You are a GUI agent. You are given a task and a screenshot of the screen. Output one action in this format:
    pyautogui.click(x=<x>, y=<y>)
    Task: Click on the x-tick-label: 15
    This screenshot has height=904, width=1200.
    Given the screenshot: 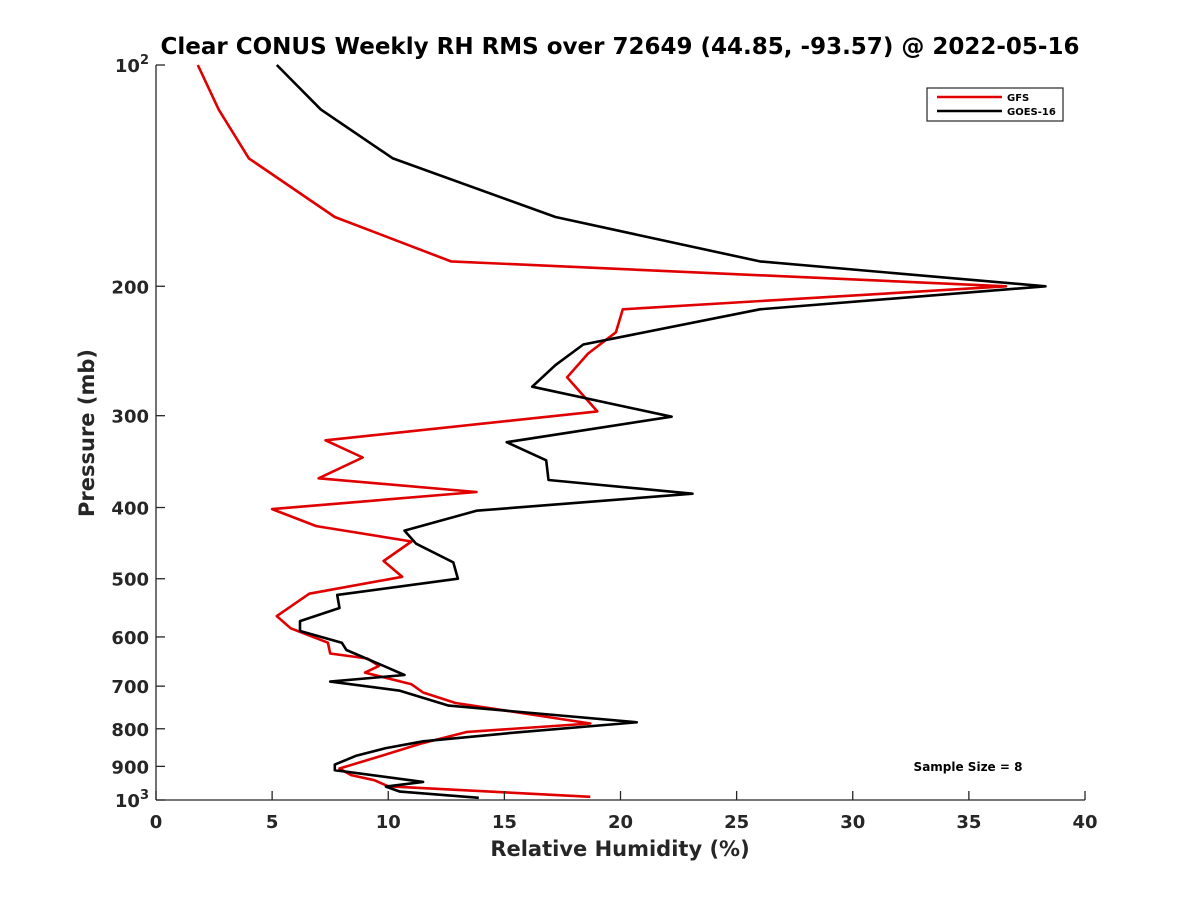 What is the action you would take?
    pyautogui.click(x=504, y=822)
    